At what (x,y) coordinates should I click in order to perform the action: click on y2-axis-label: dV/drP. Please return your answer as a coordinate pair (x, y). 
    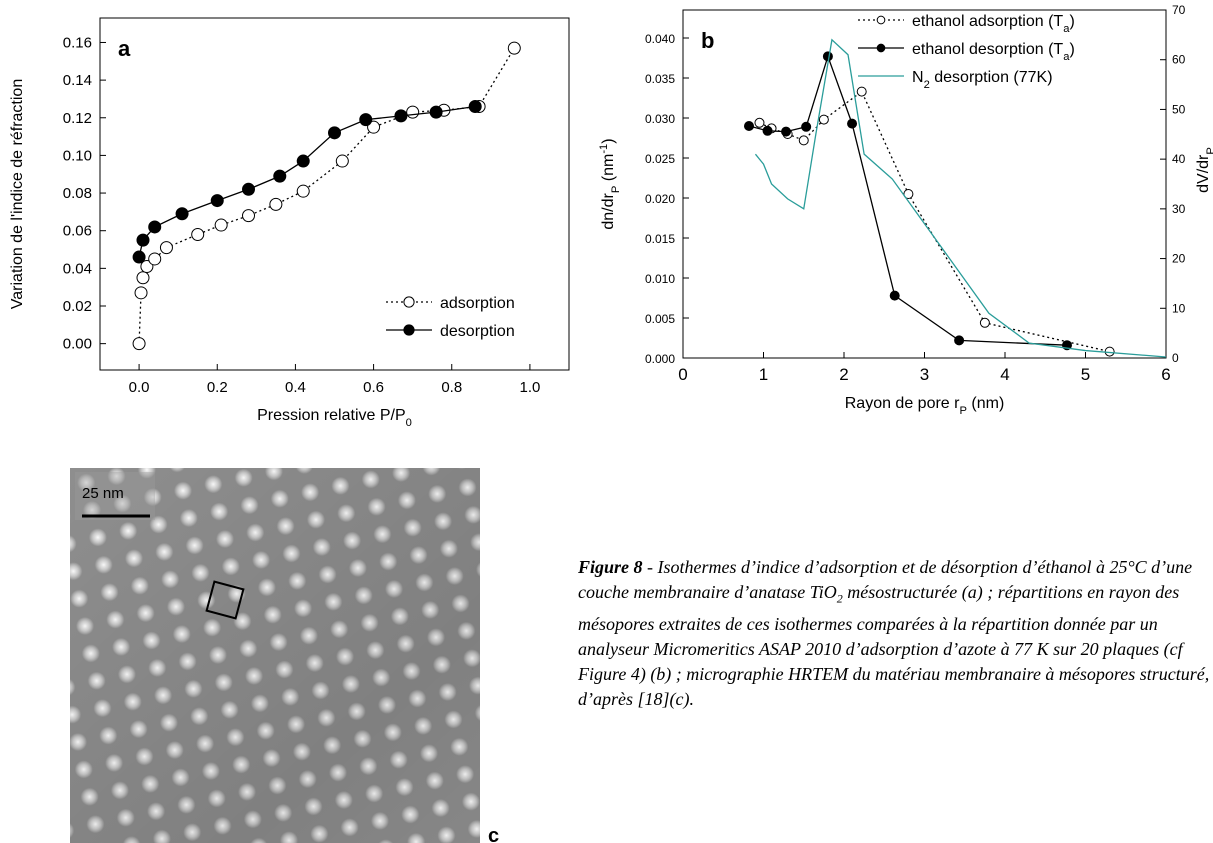
    Looking at the image, I should click on (1204, 170).